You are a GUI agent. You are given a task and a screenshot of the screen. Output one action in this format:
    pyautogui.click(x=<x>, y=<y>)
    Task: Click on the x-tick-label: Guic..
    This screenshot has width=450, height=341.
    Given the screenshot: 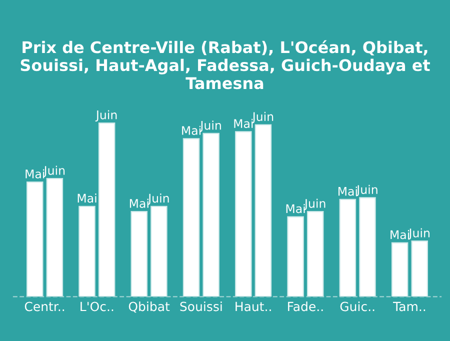 What is the action you would take?
    pyautogui.click(x=357, y=307)
    